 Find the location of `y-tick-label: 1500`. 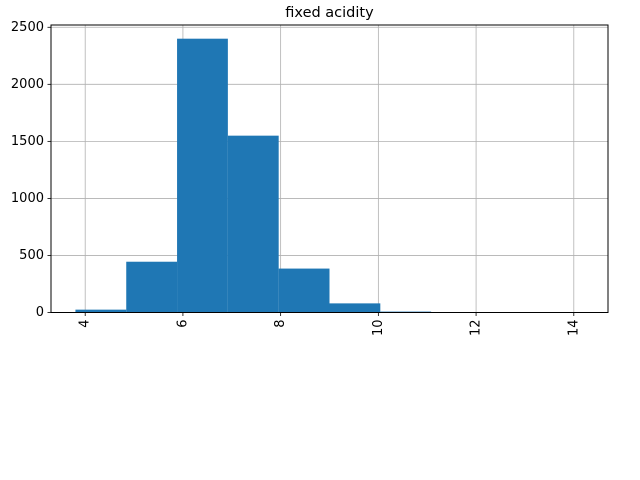

y-tick-label: 1500 is located at coordinates (27, 141).